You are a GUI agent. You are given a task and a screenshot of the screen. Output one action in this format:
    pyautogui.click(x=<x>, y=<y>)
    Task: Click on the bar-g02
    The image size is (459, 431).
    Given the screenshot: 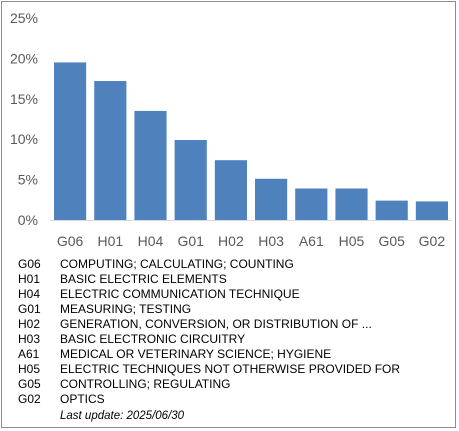 What is the action you would take?
    pyautogui.click(x=431, y=210)
    